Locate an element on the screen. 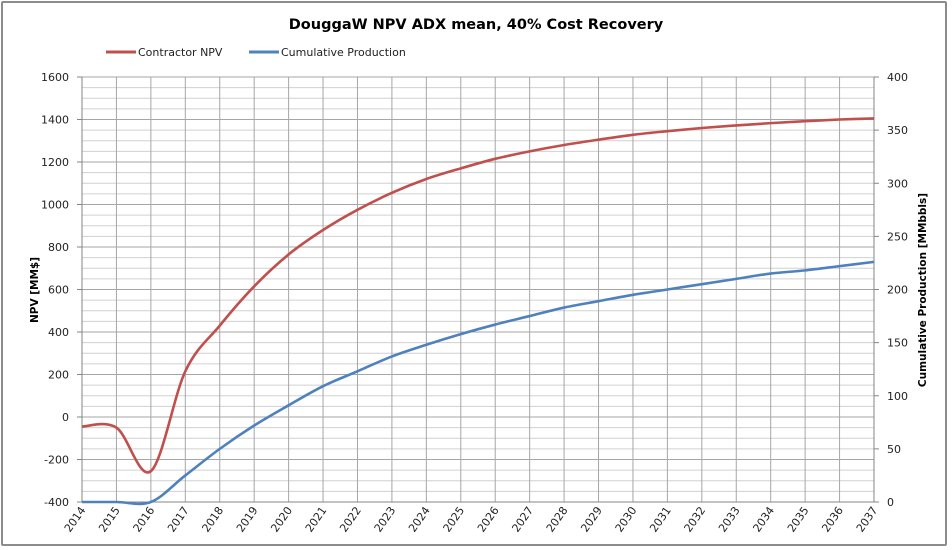  x-tick-label: 2021 is located at coordinates (316, 519).